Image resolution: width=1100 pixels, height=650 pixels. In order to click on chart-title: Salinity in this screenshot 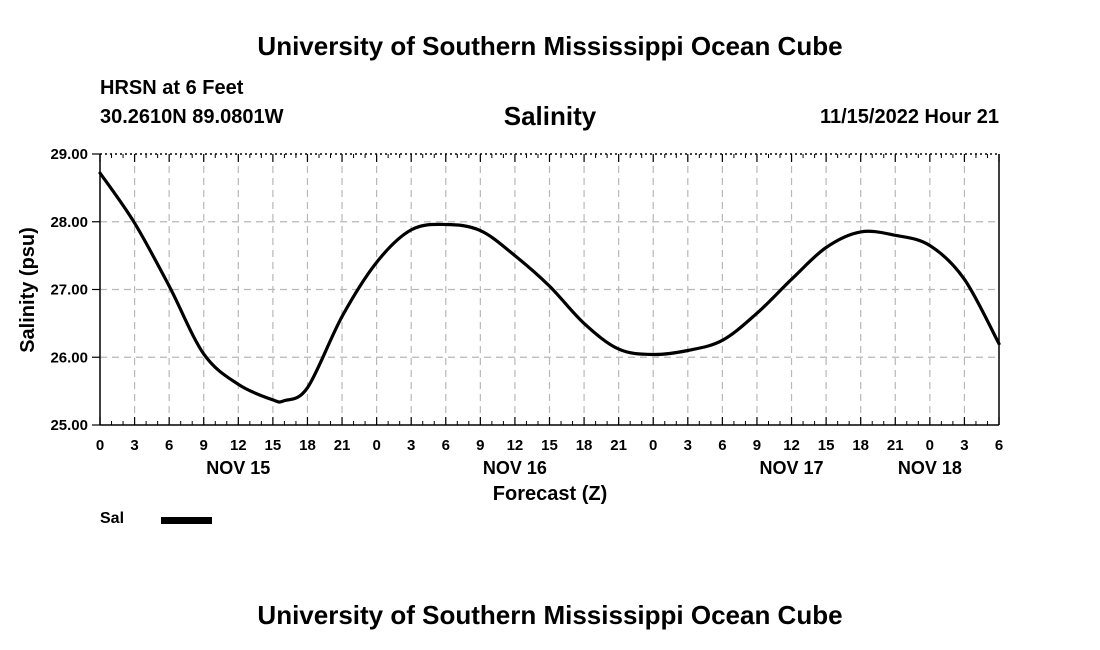, I will do `click(550, 116)`.